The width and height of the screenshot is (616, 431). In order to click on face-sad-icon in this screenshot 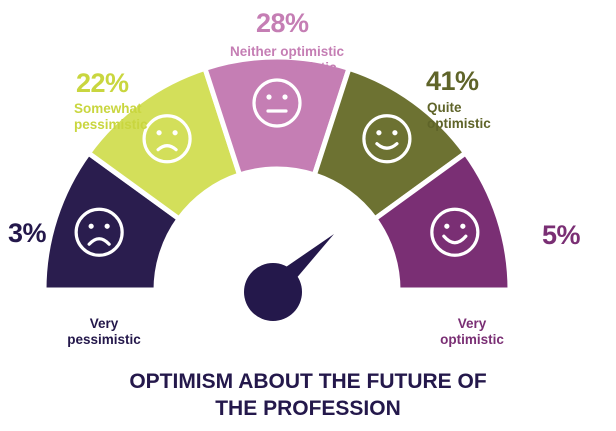, I will do `click(167, 139)`.